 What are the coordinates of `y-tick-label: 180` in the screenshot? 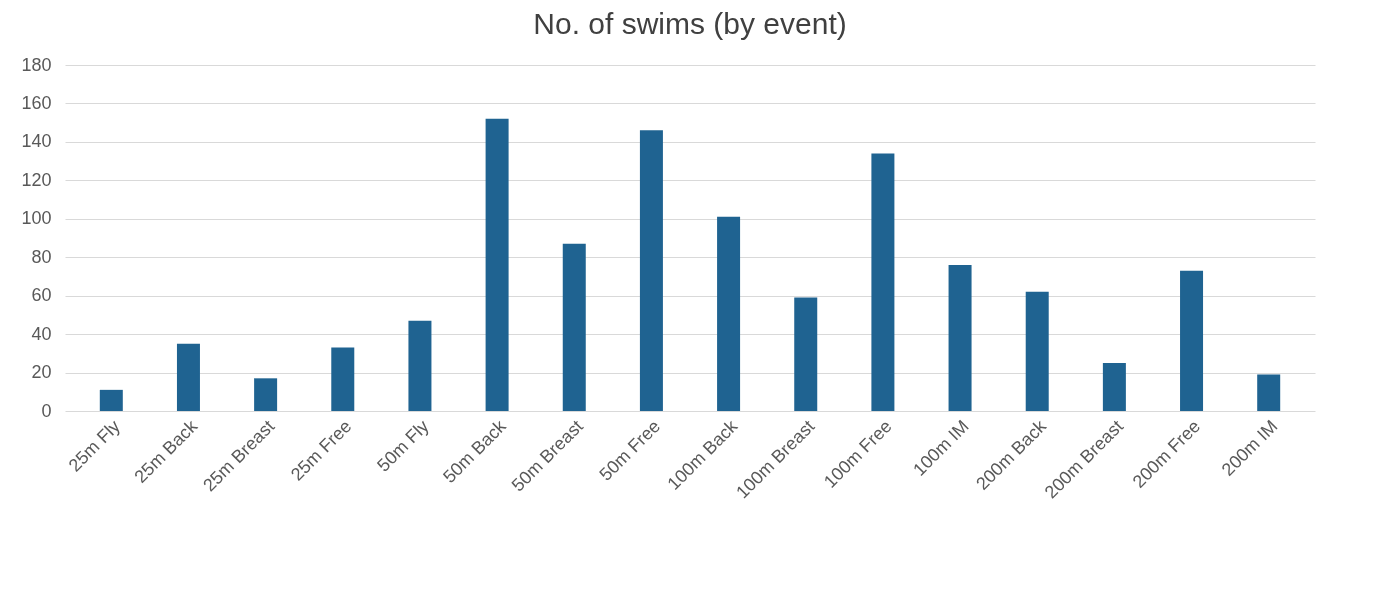 It's located at (36, 64).